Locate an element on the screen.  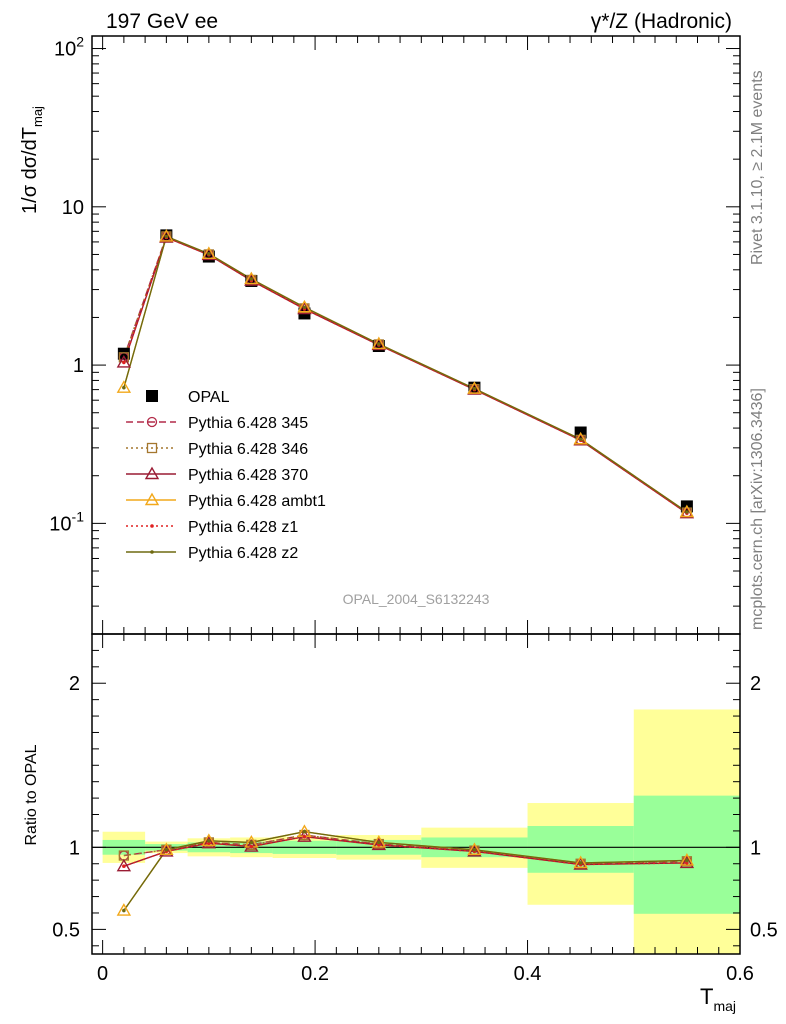
header-right-title: γ*/Z (Hadronic) is located at coordinates (661, 21).